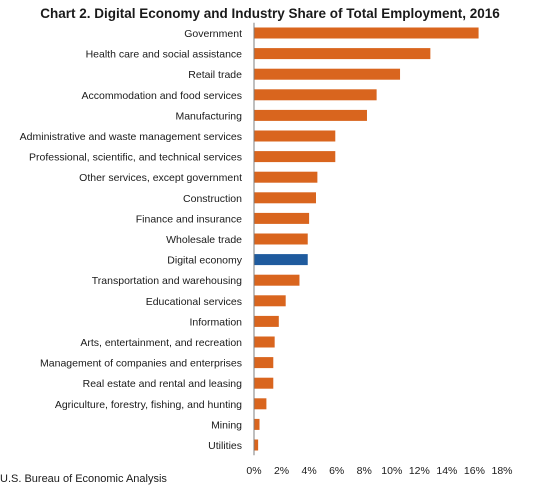 The width and height of the screenshot is (540, 490). I want to click on bar-utilities, so click(256, 445).